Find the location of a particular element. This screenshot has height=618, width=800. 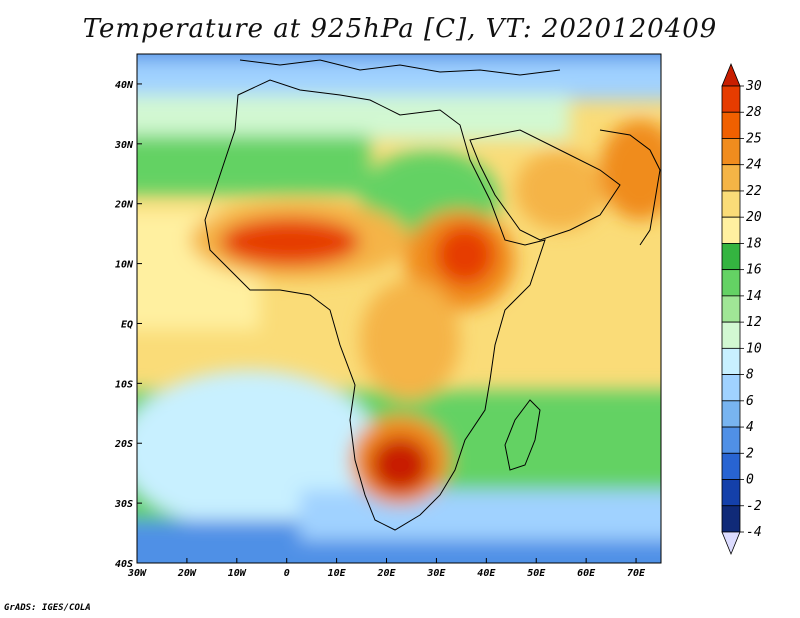

colorbar-label: 2 is located at coordinates (750, 453).